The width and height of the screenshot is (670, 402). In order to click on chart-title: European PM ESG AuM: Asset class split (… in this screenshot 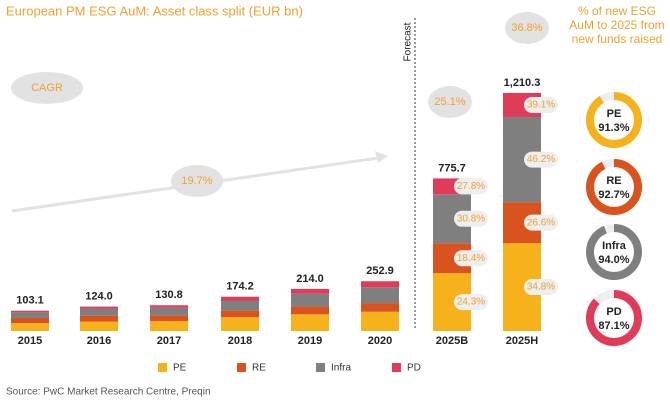, I will do `click(154, 10)`.